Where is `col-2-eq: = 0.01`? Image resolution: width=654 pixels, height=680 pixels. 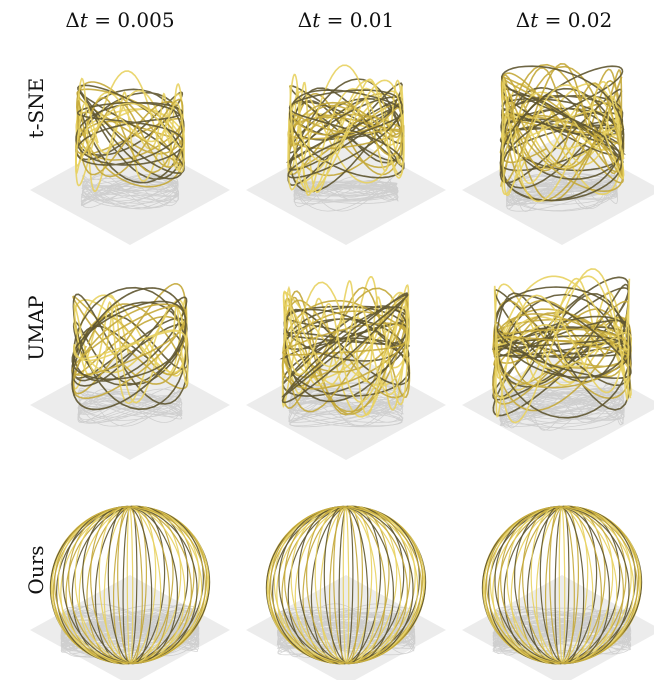 col-2-eq: = 0.01 is located at coordinates (357, 20).